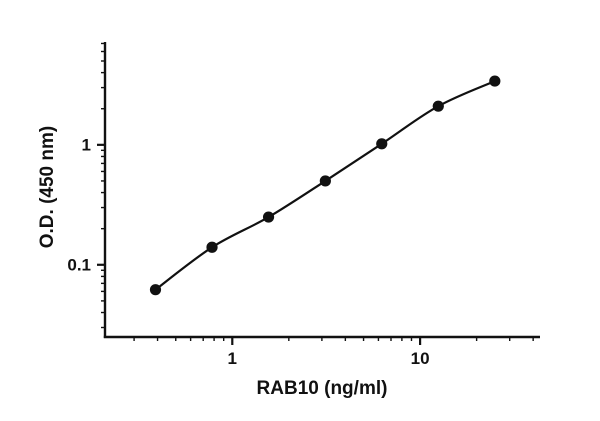 This screenshot has height=421, width=600. Describe the element at coordinates (232, 358) in the screenshot. I see `x-tick-label: 1` at that location.